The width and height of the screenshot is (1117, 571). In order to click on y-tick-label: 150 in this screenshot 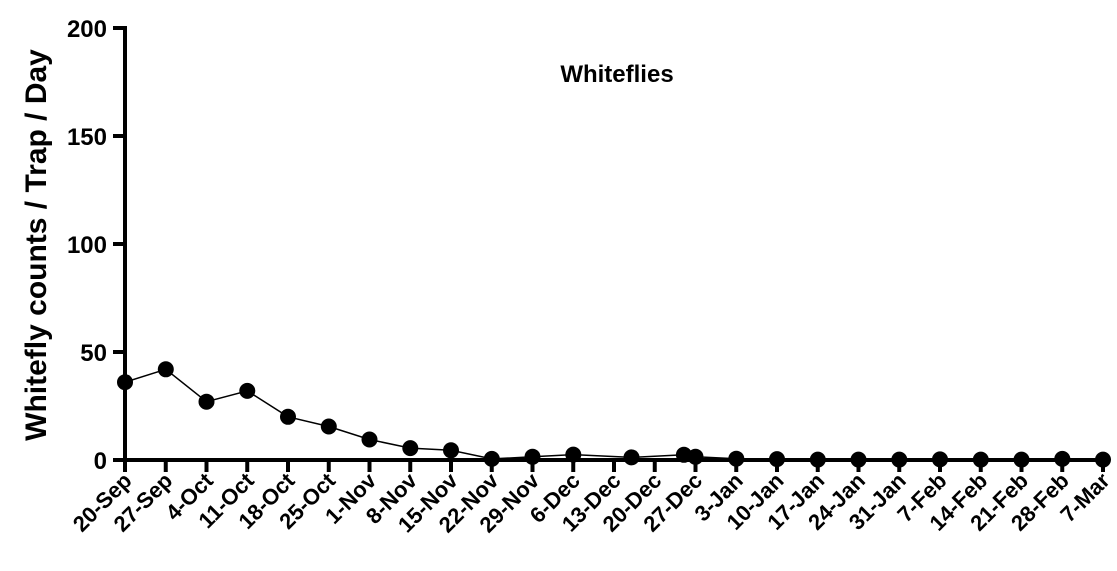, I will do `click(87, 137)`.